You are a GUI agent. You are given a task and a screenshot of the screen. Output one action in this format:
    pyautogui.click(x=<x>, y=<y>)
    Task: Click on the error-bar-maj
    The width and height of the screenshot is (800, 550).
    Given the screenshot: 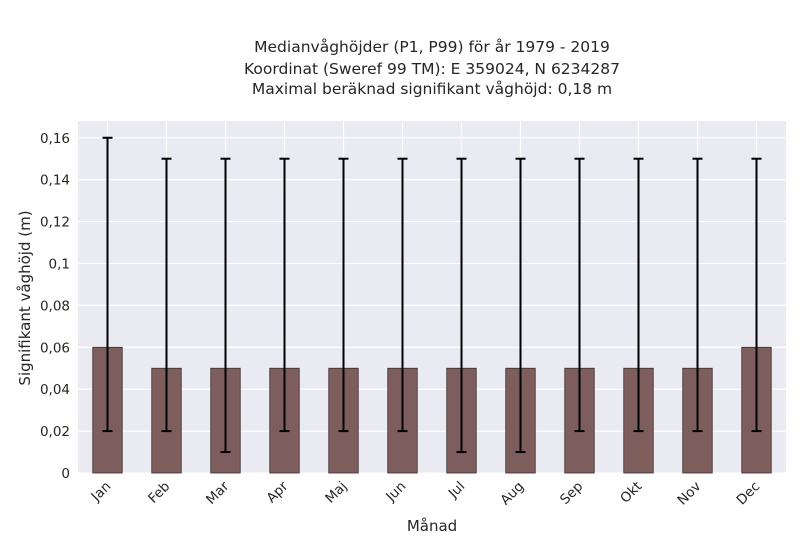 What is the action you would take?
    pyautogui.click(x=343, y=295)
    